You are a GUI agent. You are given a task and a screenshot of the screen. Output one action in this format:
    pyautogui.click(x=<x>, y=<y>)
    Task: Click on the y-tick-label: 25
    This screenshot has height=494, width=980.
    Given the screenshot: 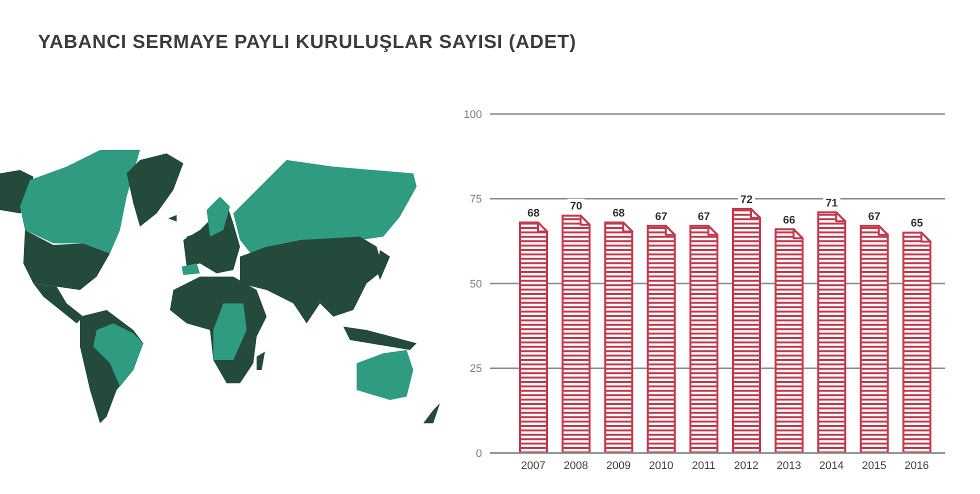 What is the action you would take?
    pyautogui.click(x=476, y=369)
    